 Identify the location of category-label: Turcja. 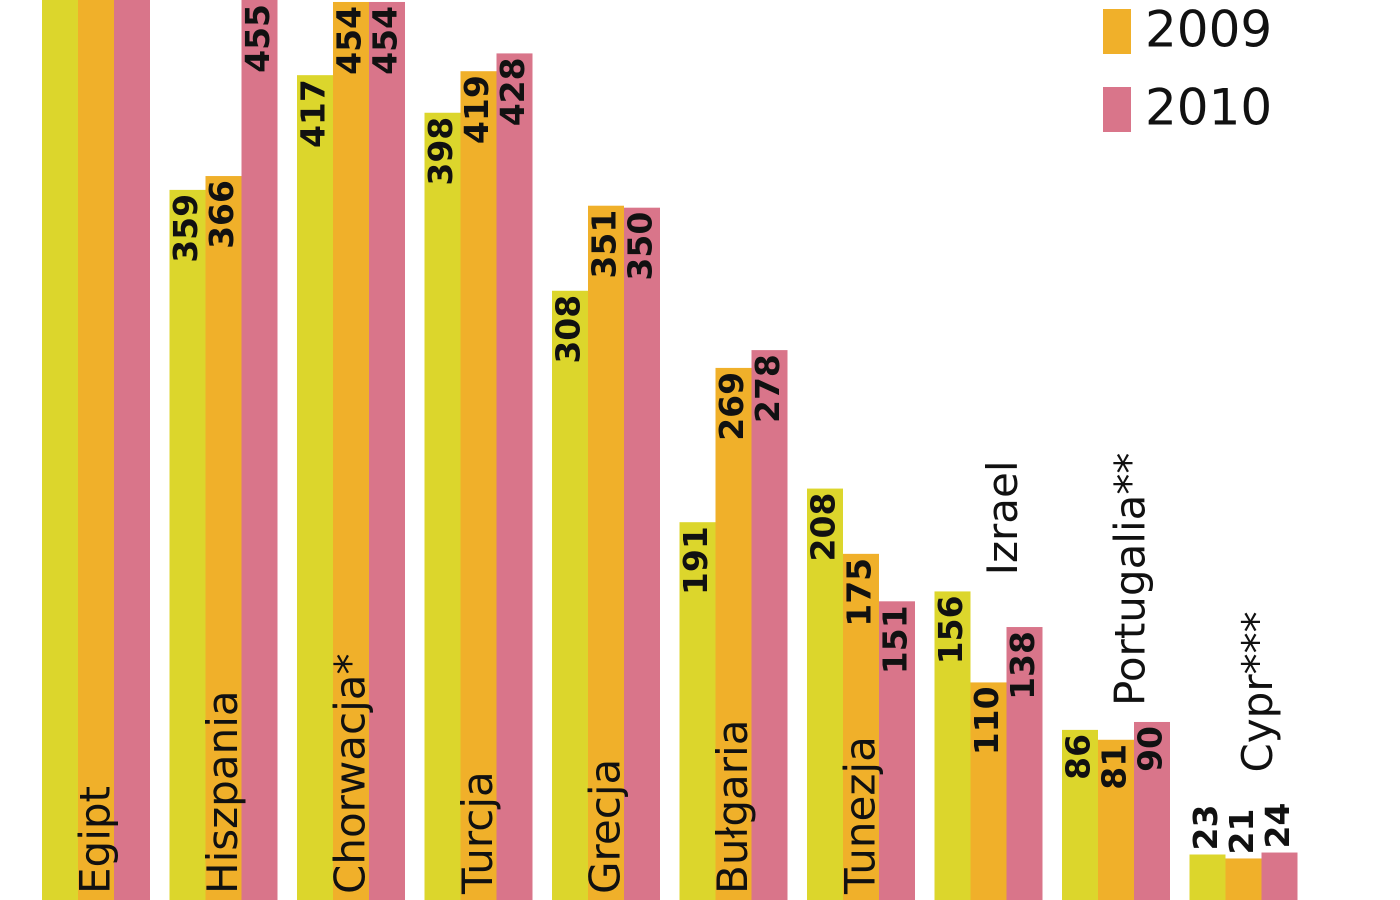
(477, 833).